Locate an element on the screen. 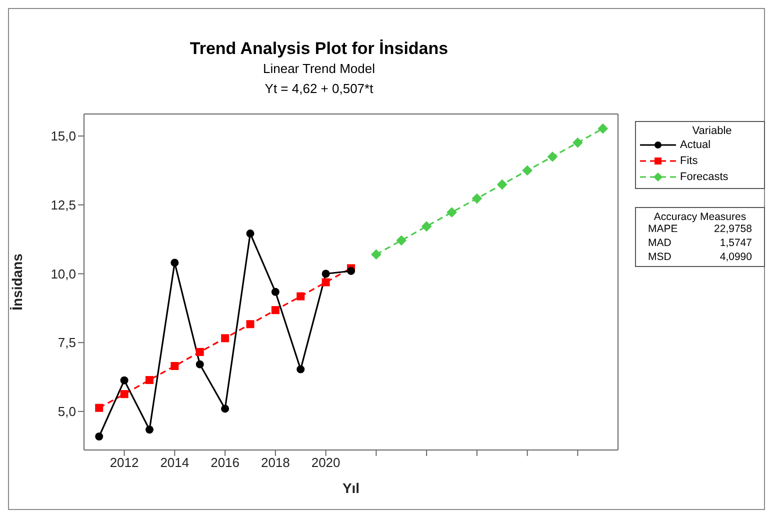 This screenshot has width=777, height=524. text: MSD is located at coordinates (659, 257).